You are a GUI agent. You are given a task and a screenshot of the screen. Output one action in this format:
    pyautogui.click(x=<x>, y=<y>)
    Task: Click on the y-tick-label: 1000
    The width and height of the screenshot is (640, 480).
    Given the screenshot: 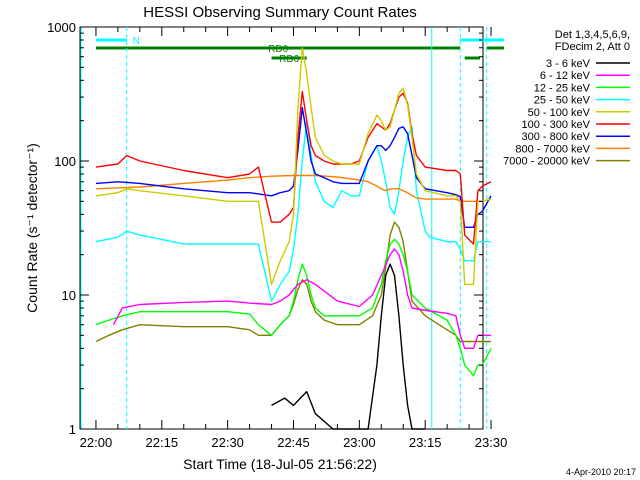 What is the action you would take?
    pyautogui.click(x=61, y=27)
    